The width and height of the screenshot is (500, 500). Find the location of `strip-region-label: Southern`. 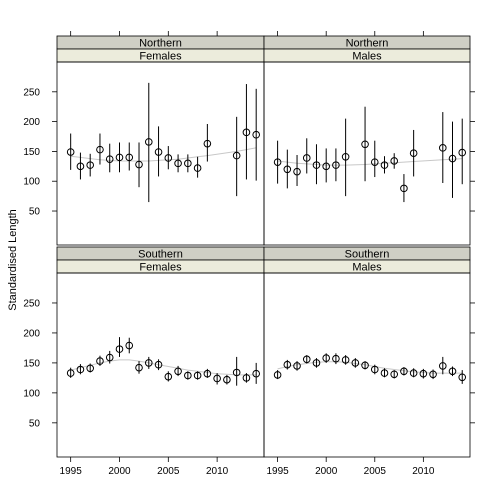

strip-region-label: Southern is located at coordinates (160, 255).